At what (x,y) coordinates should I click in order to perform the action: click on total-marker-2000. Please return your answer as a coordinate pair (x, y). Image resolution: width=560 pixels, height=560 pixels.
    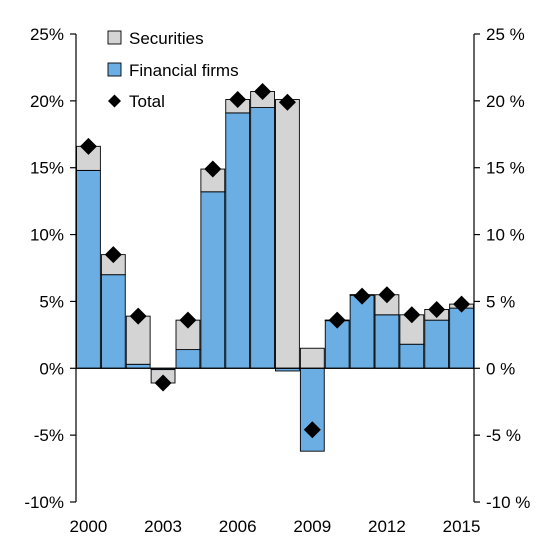
    Looking at the image, I should click on (88, 146).